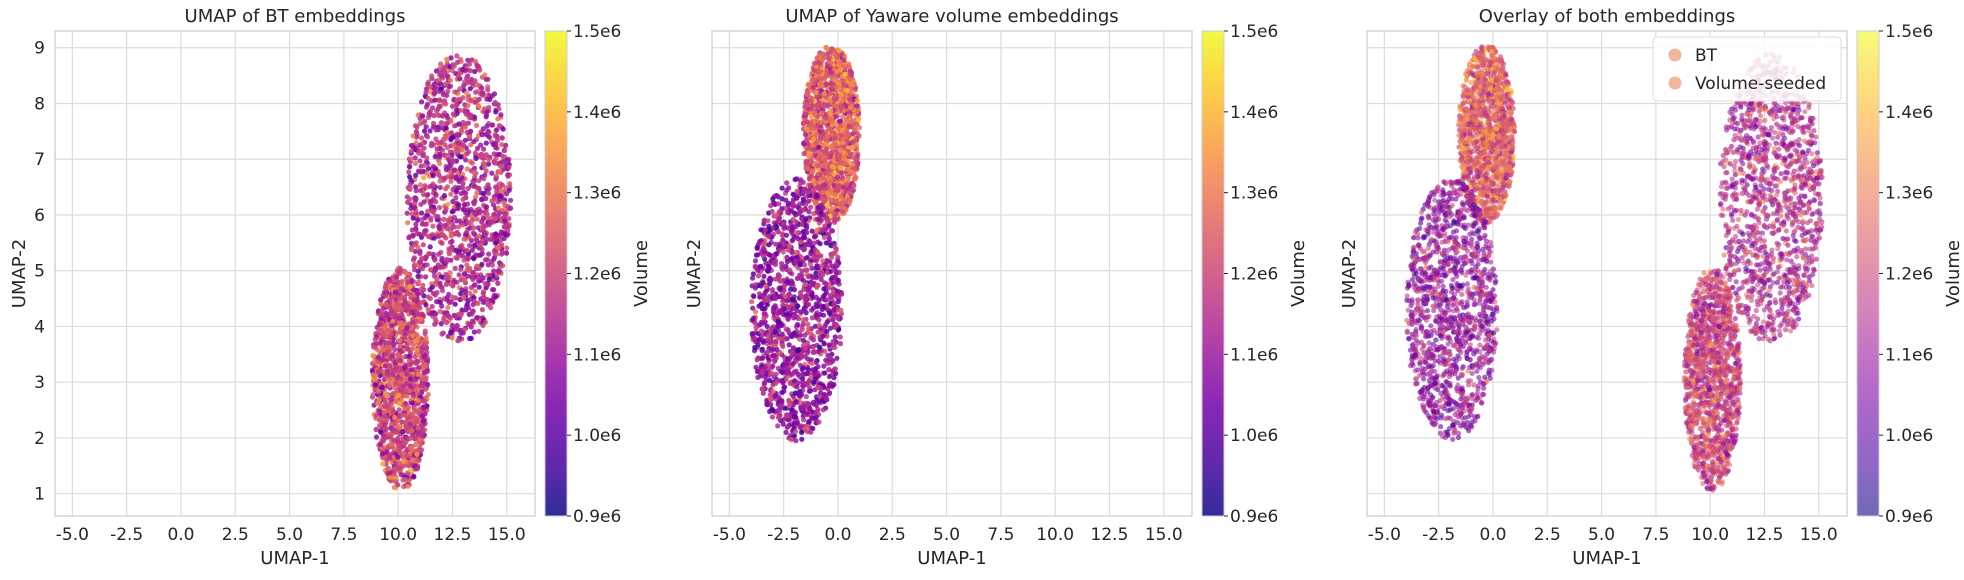 Image resolution: width=1964 pixels, height=580 pixels. What do you see at coordinates (295, 16) in the screenshot?
I see `chart-title: UMAP of BT embeddings` at bounding box center [295, 16].